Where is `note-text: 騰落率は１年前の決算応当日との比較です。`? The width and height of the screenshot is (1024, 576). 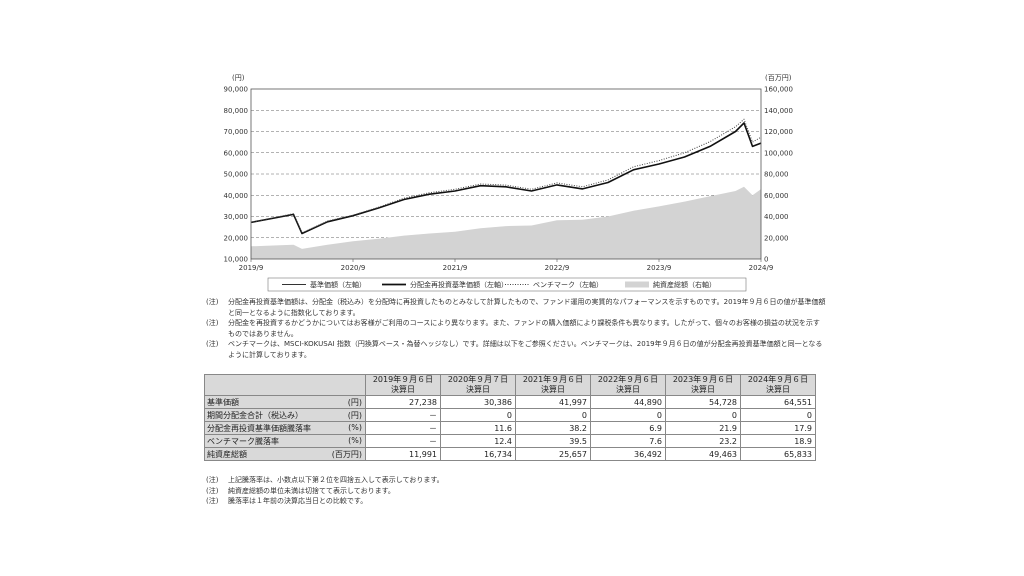
note-text: 騰落率は１年前の決算応当日との比較です。 is located at coordinates (298, 501).